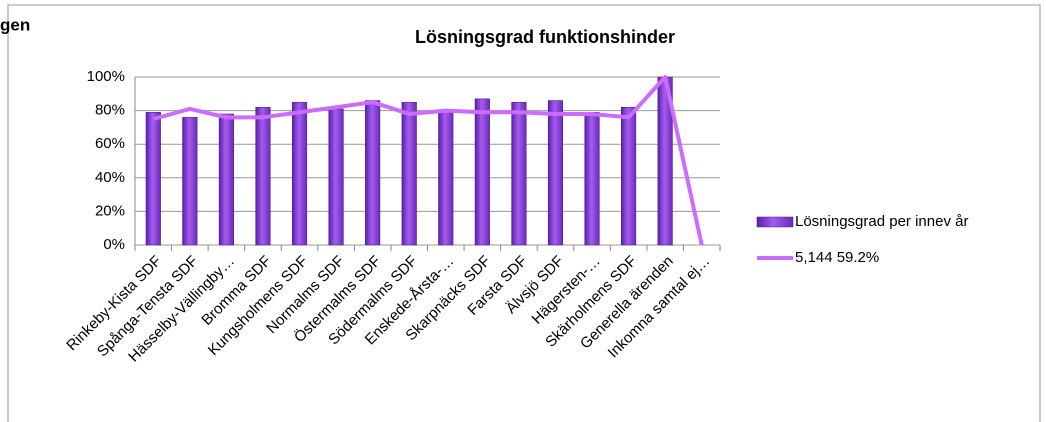 This screenshot has width=1046, height=422. I want to click on y-tick-label: 40%, so click(110, 177).